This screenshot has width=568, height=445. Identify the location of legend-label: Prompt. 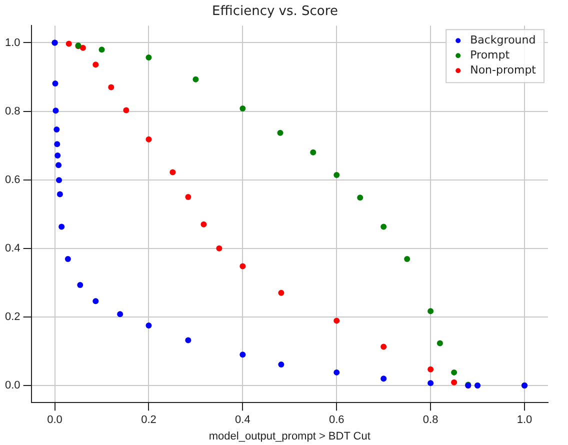
(490, 55).